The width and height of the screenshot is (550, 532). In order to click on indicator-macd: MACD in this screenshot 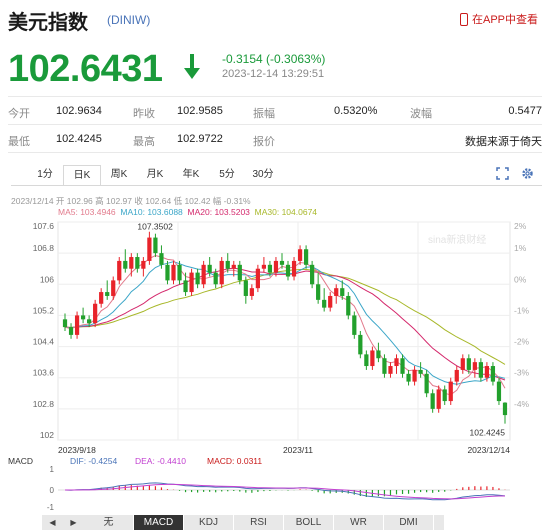, I will do `click(159, 522)`.